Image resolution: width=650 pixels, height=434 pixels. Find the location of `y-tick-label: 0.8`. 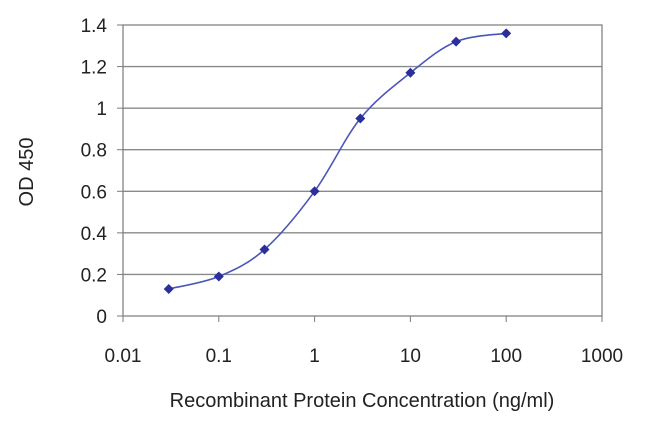

y-tick-label: 0.8 is located at coordinates (94, 151).